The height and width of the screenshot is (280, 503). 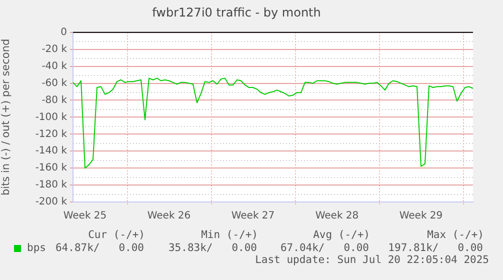 I want to click on x-tick-label: Week 29, so click(x=421, y=216).